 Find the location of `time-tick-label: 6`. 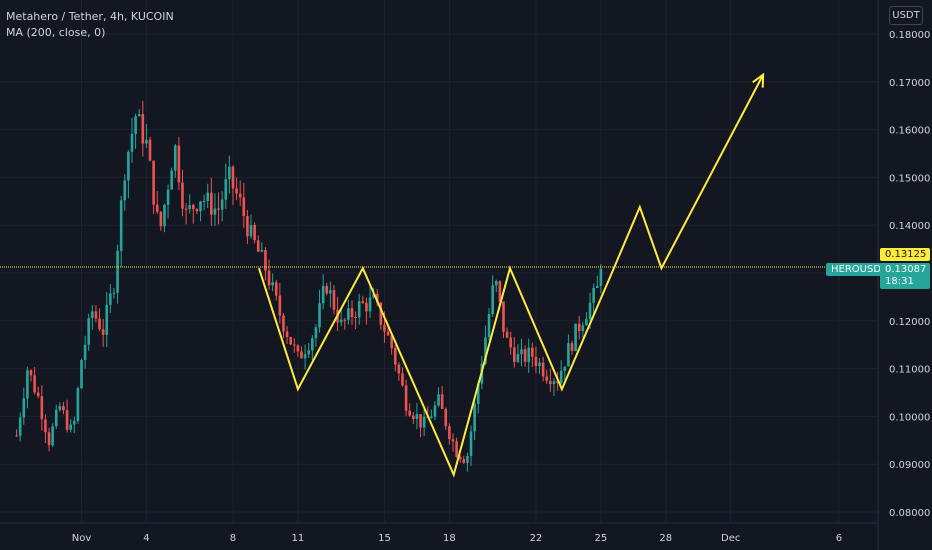

time-tick-label: 6 is located at coordinates (839, 538).